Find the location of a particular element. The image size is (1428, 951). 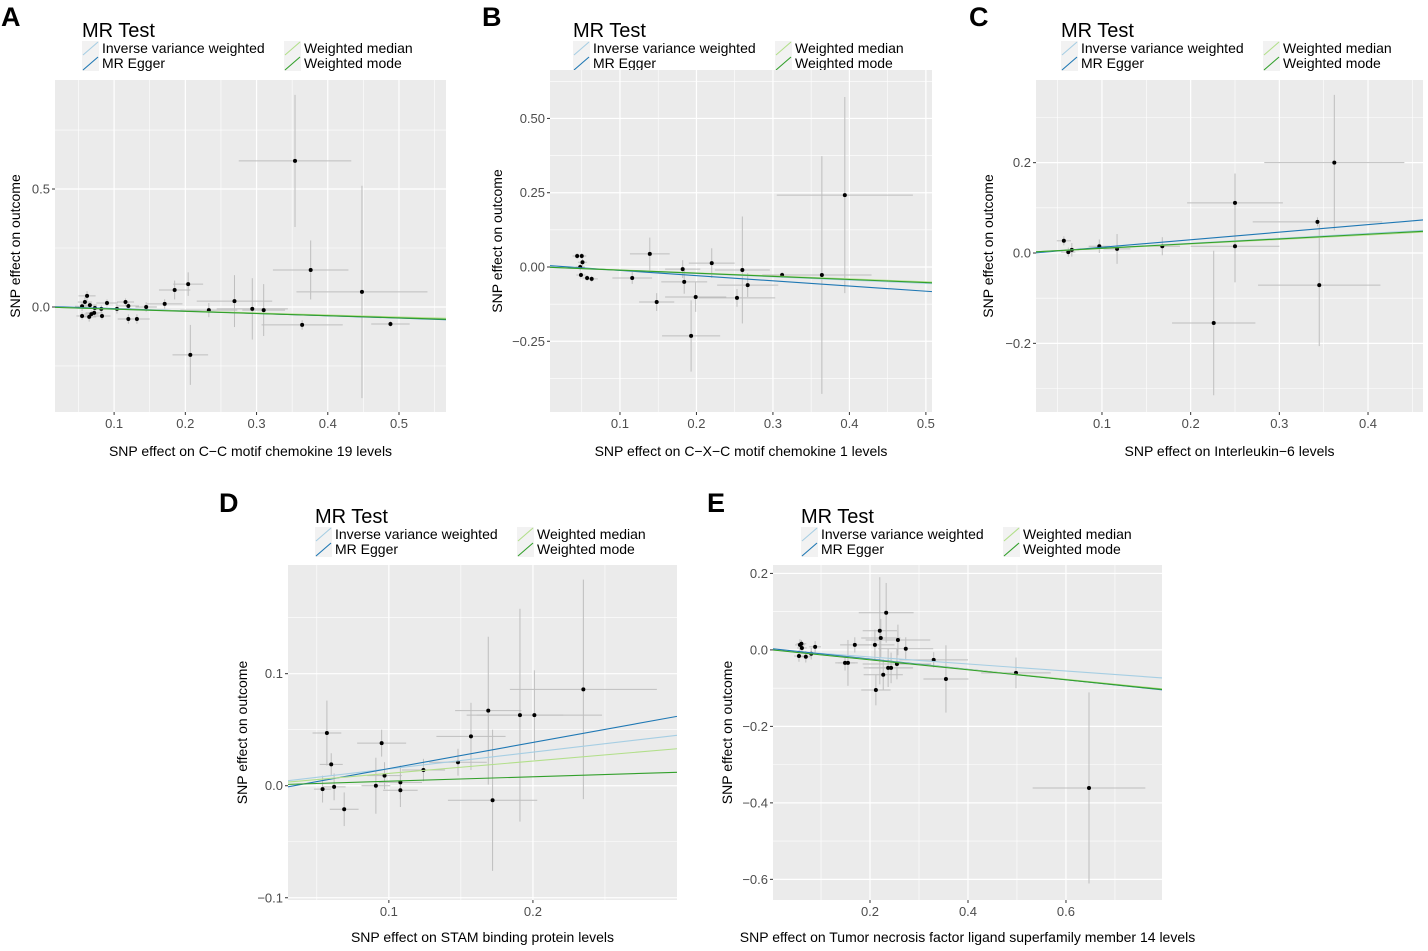

y-tick-label: 0.50 is located at coordinates (532, 118).